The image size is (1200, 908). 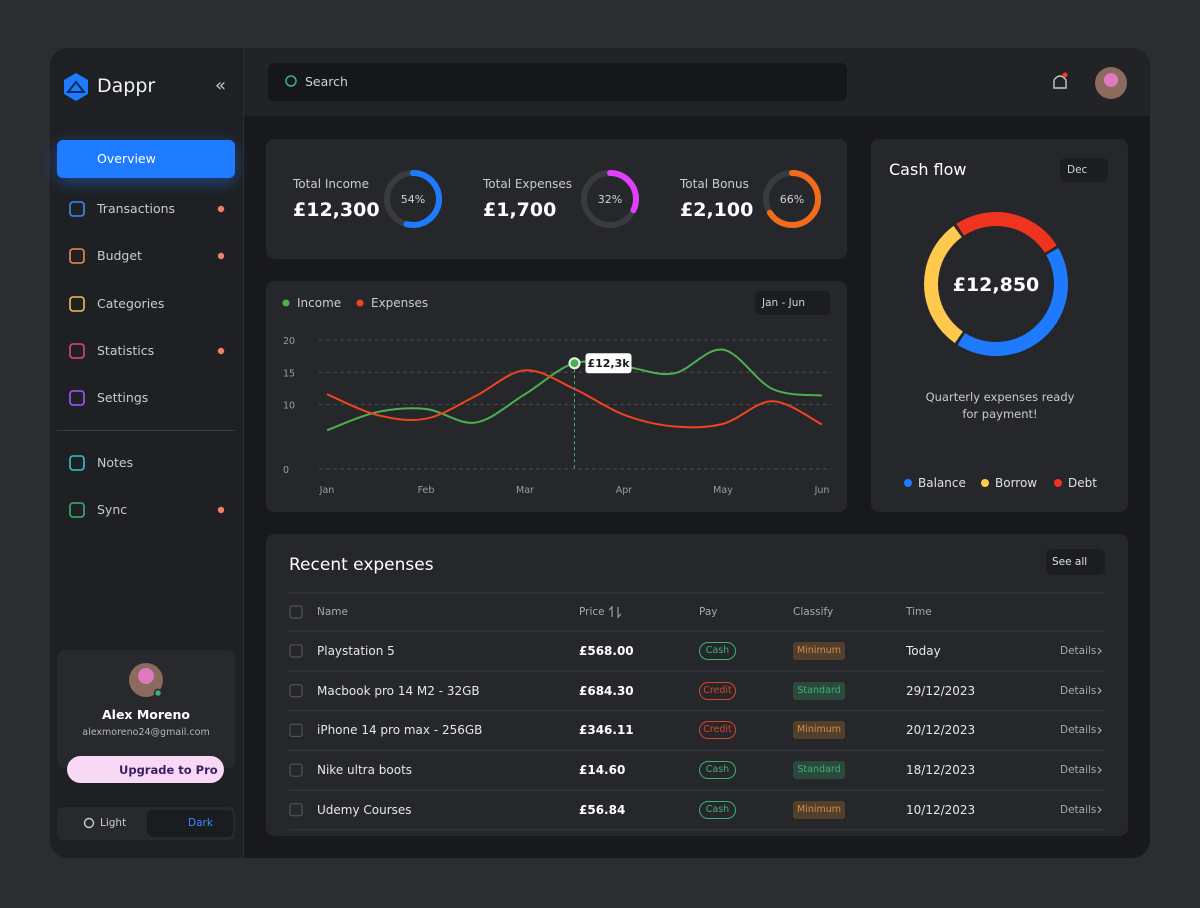 I want to click on column-header: Classify, so click(x=813, y=612).